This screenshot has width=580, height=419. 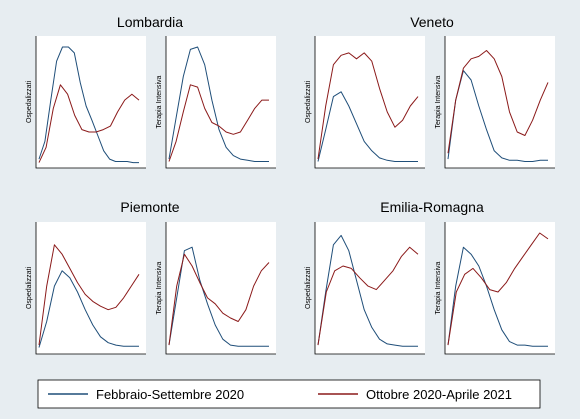 I want to click on plot-area-emilia-romagna-terapia-intensiva, so click(x=500, y=288).